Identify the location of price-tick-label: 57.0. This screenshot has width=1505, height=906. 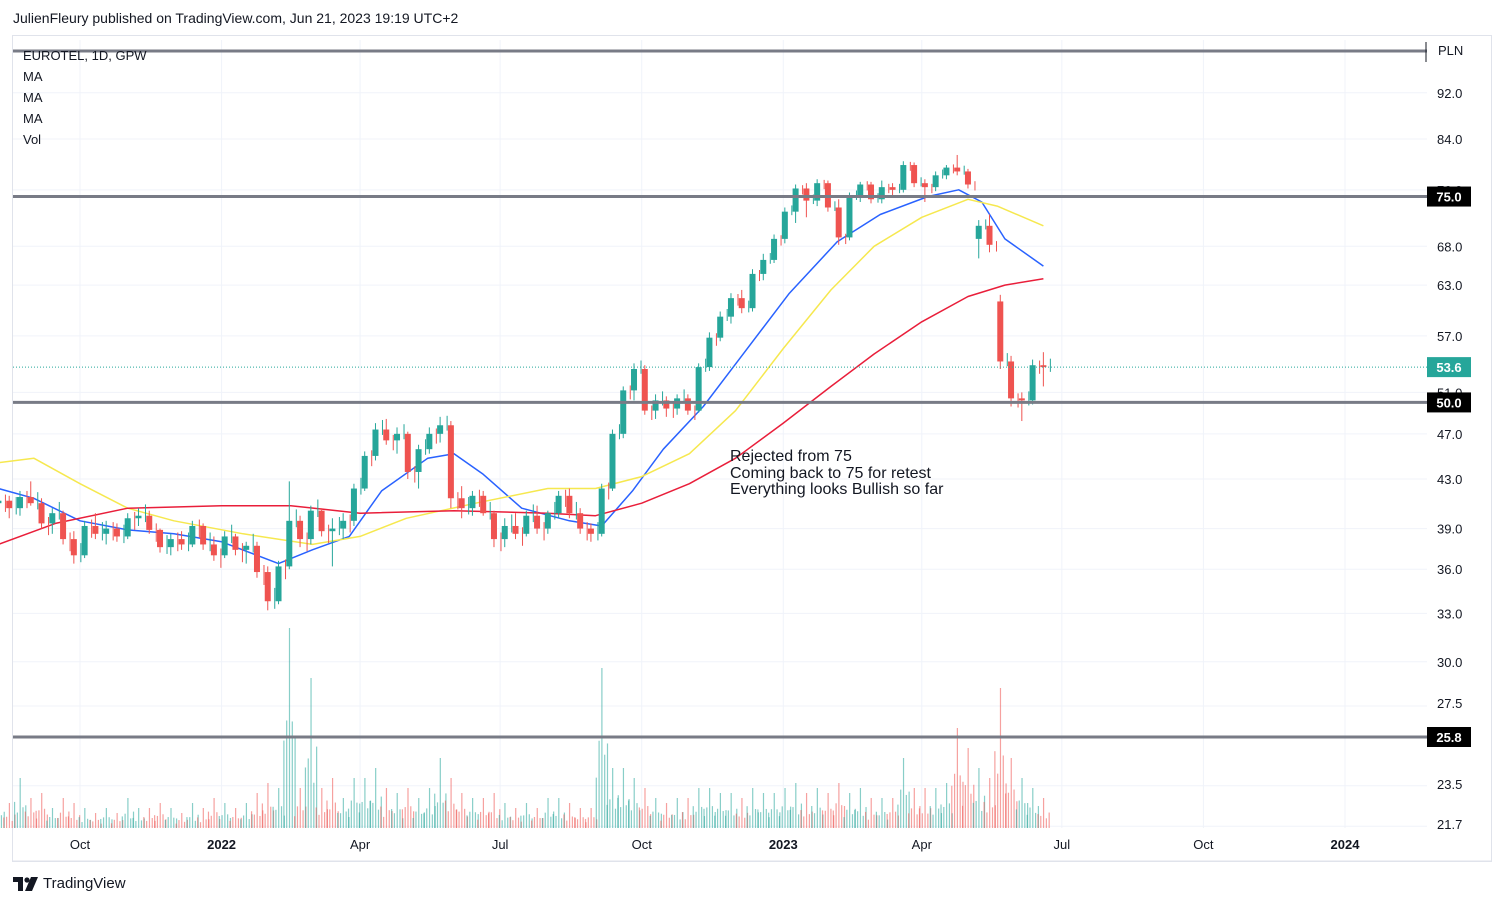
(1449, 336).